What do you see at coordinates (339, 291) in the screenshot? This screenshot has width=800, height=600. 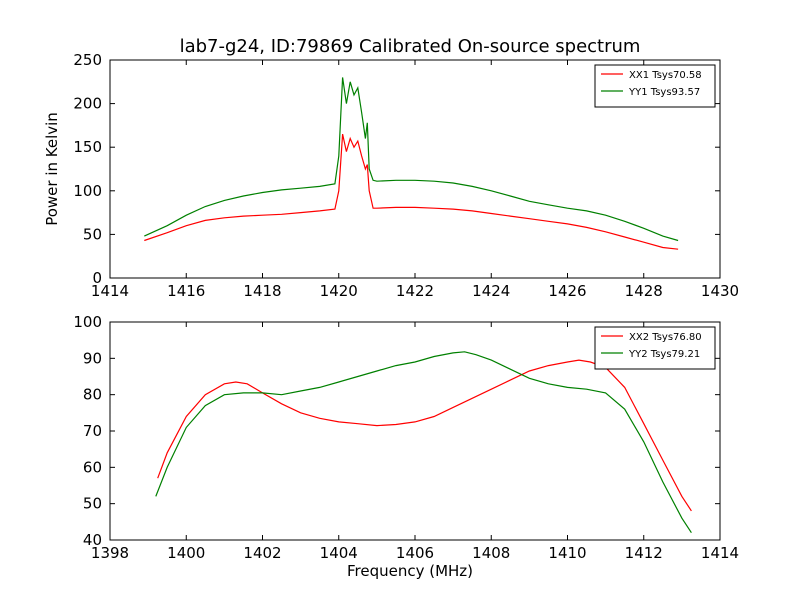 I see `top-x-tick-label: 1420` at bounding box center [339, 291].